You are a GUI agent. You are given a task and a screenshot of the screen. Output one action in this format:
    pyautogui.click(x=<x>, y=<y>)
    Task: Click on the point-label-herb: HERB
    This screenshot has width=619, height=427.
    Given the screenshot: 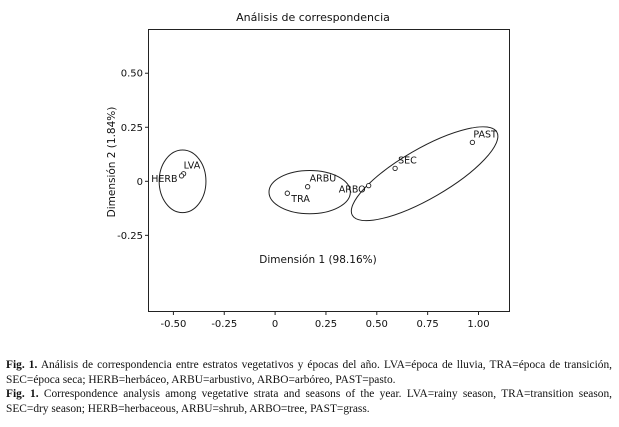 What is the action you would take?
    pyautogui.click(x=164, y=179)
    